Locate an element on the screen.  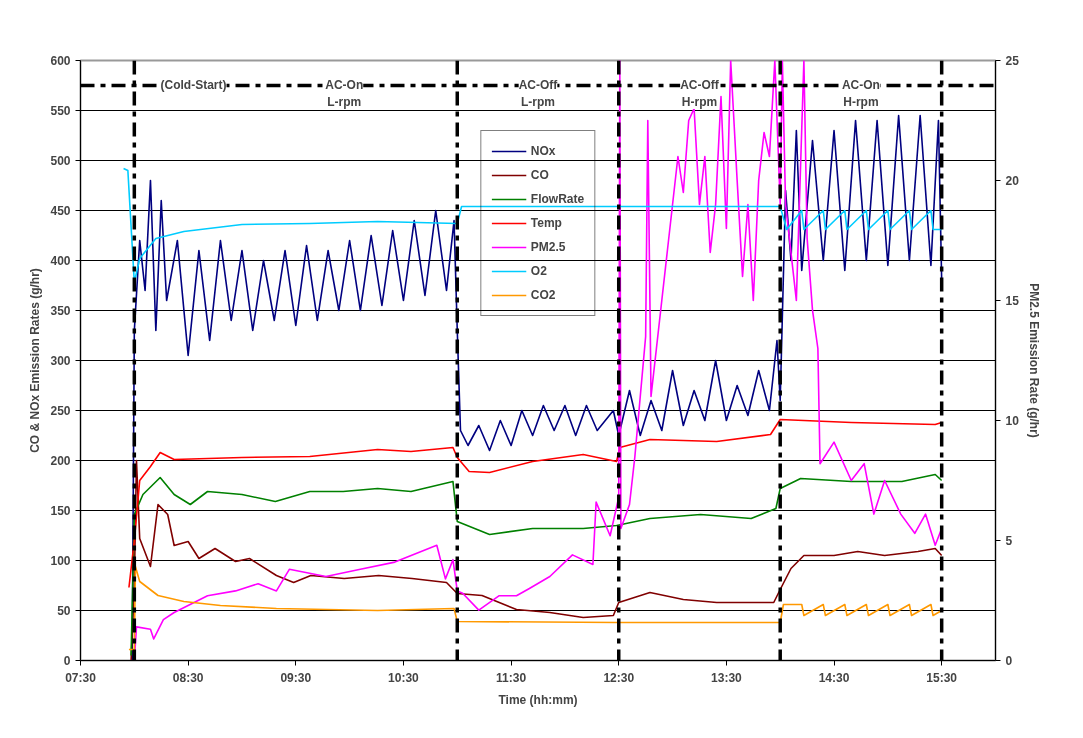
y-tick-label: 450 is located at coordinates (60, 211).